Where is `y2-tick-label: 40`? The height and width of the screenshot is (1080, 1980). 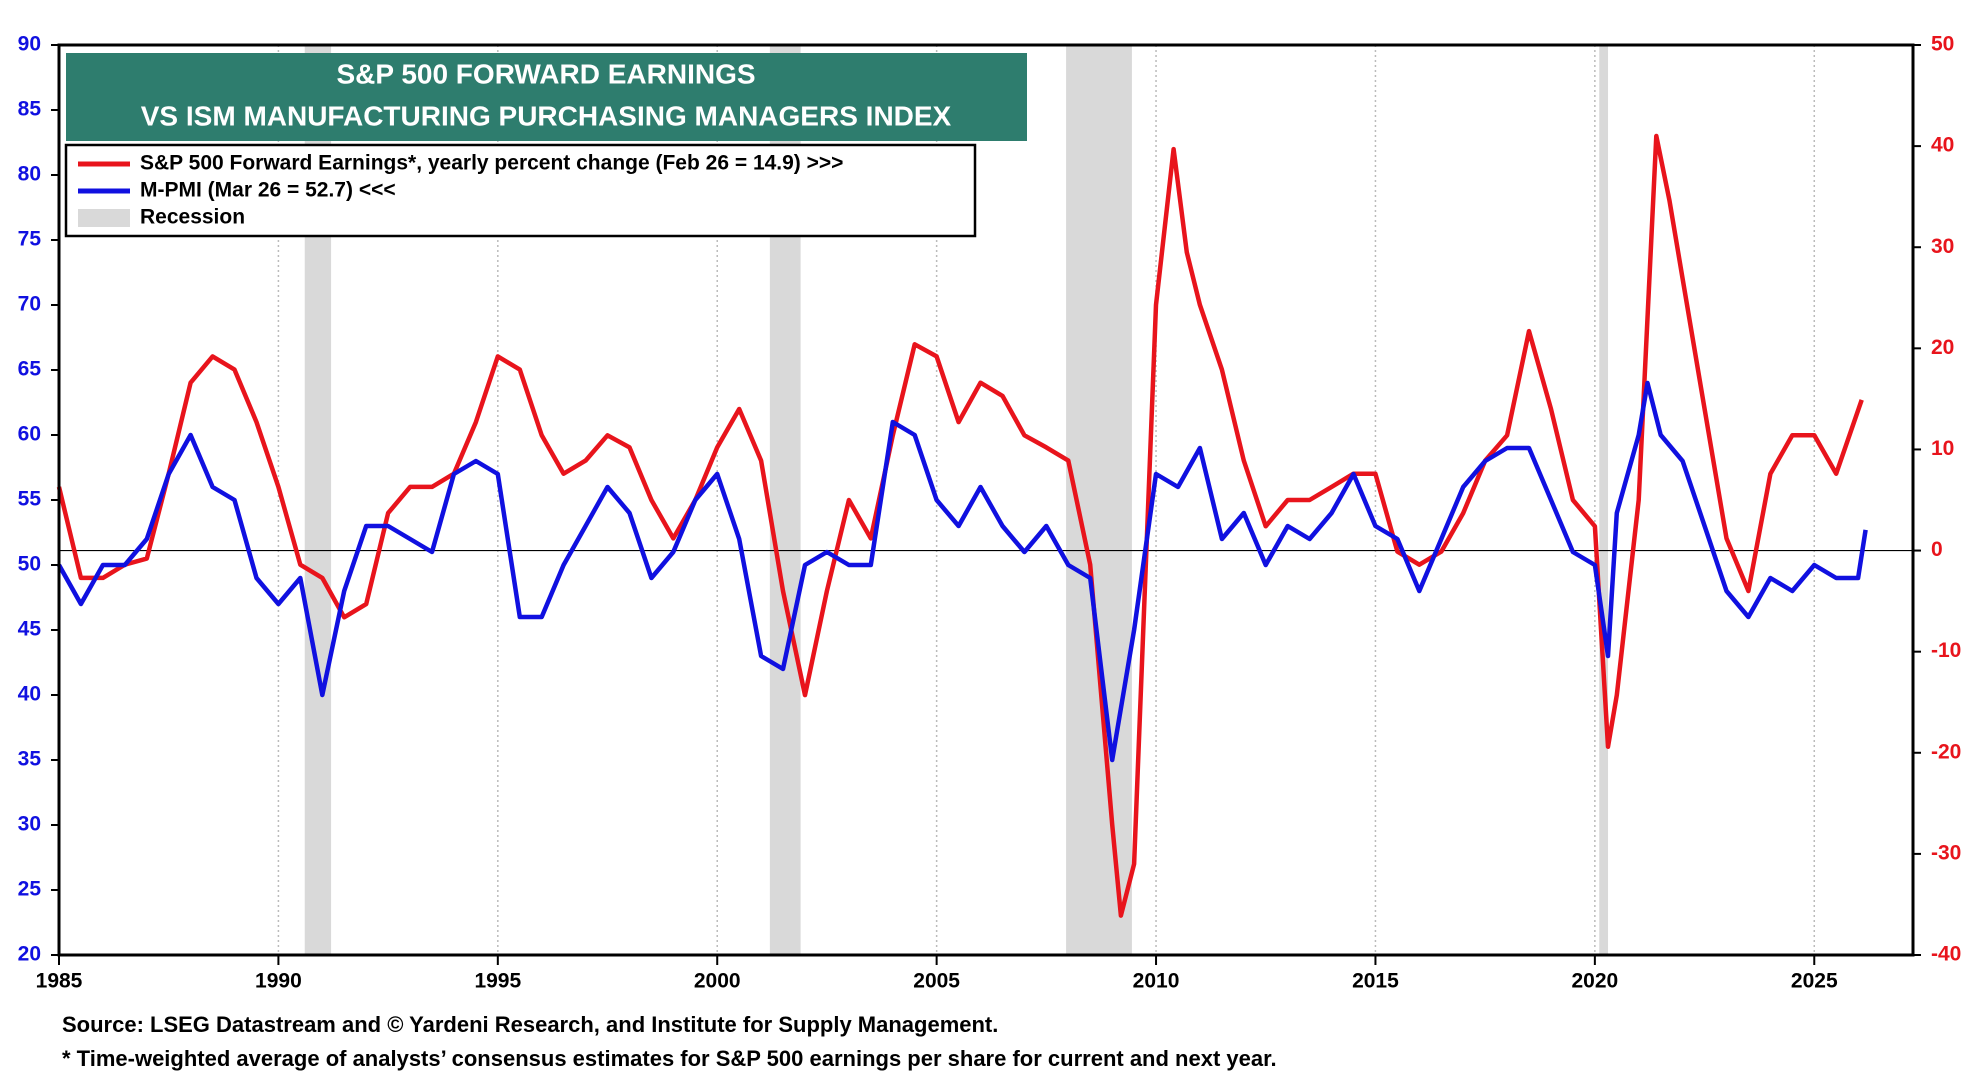 y2-tick-label: 40 is located at coordinates (1942, 145).